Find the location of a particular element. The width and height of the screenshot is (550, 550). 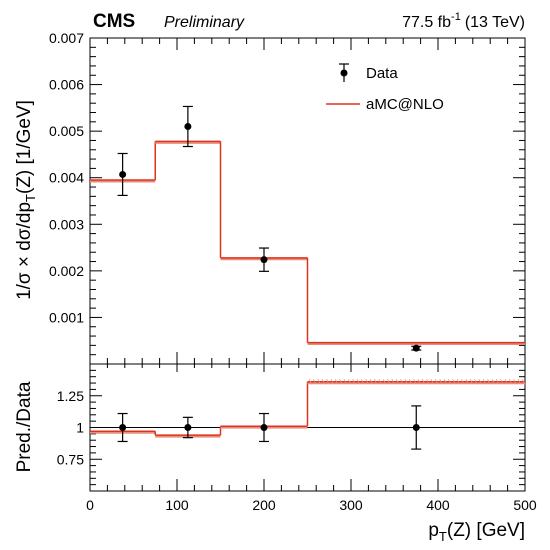

ratio-y-axis-title: Pred./Data is located at coordinates (24, 426).